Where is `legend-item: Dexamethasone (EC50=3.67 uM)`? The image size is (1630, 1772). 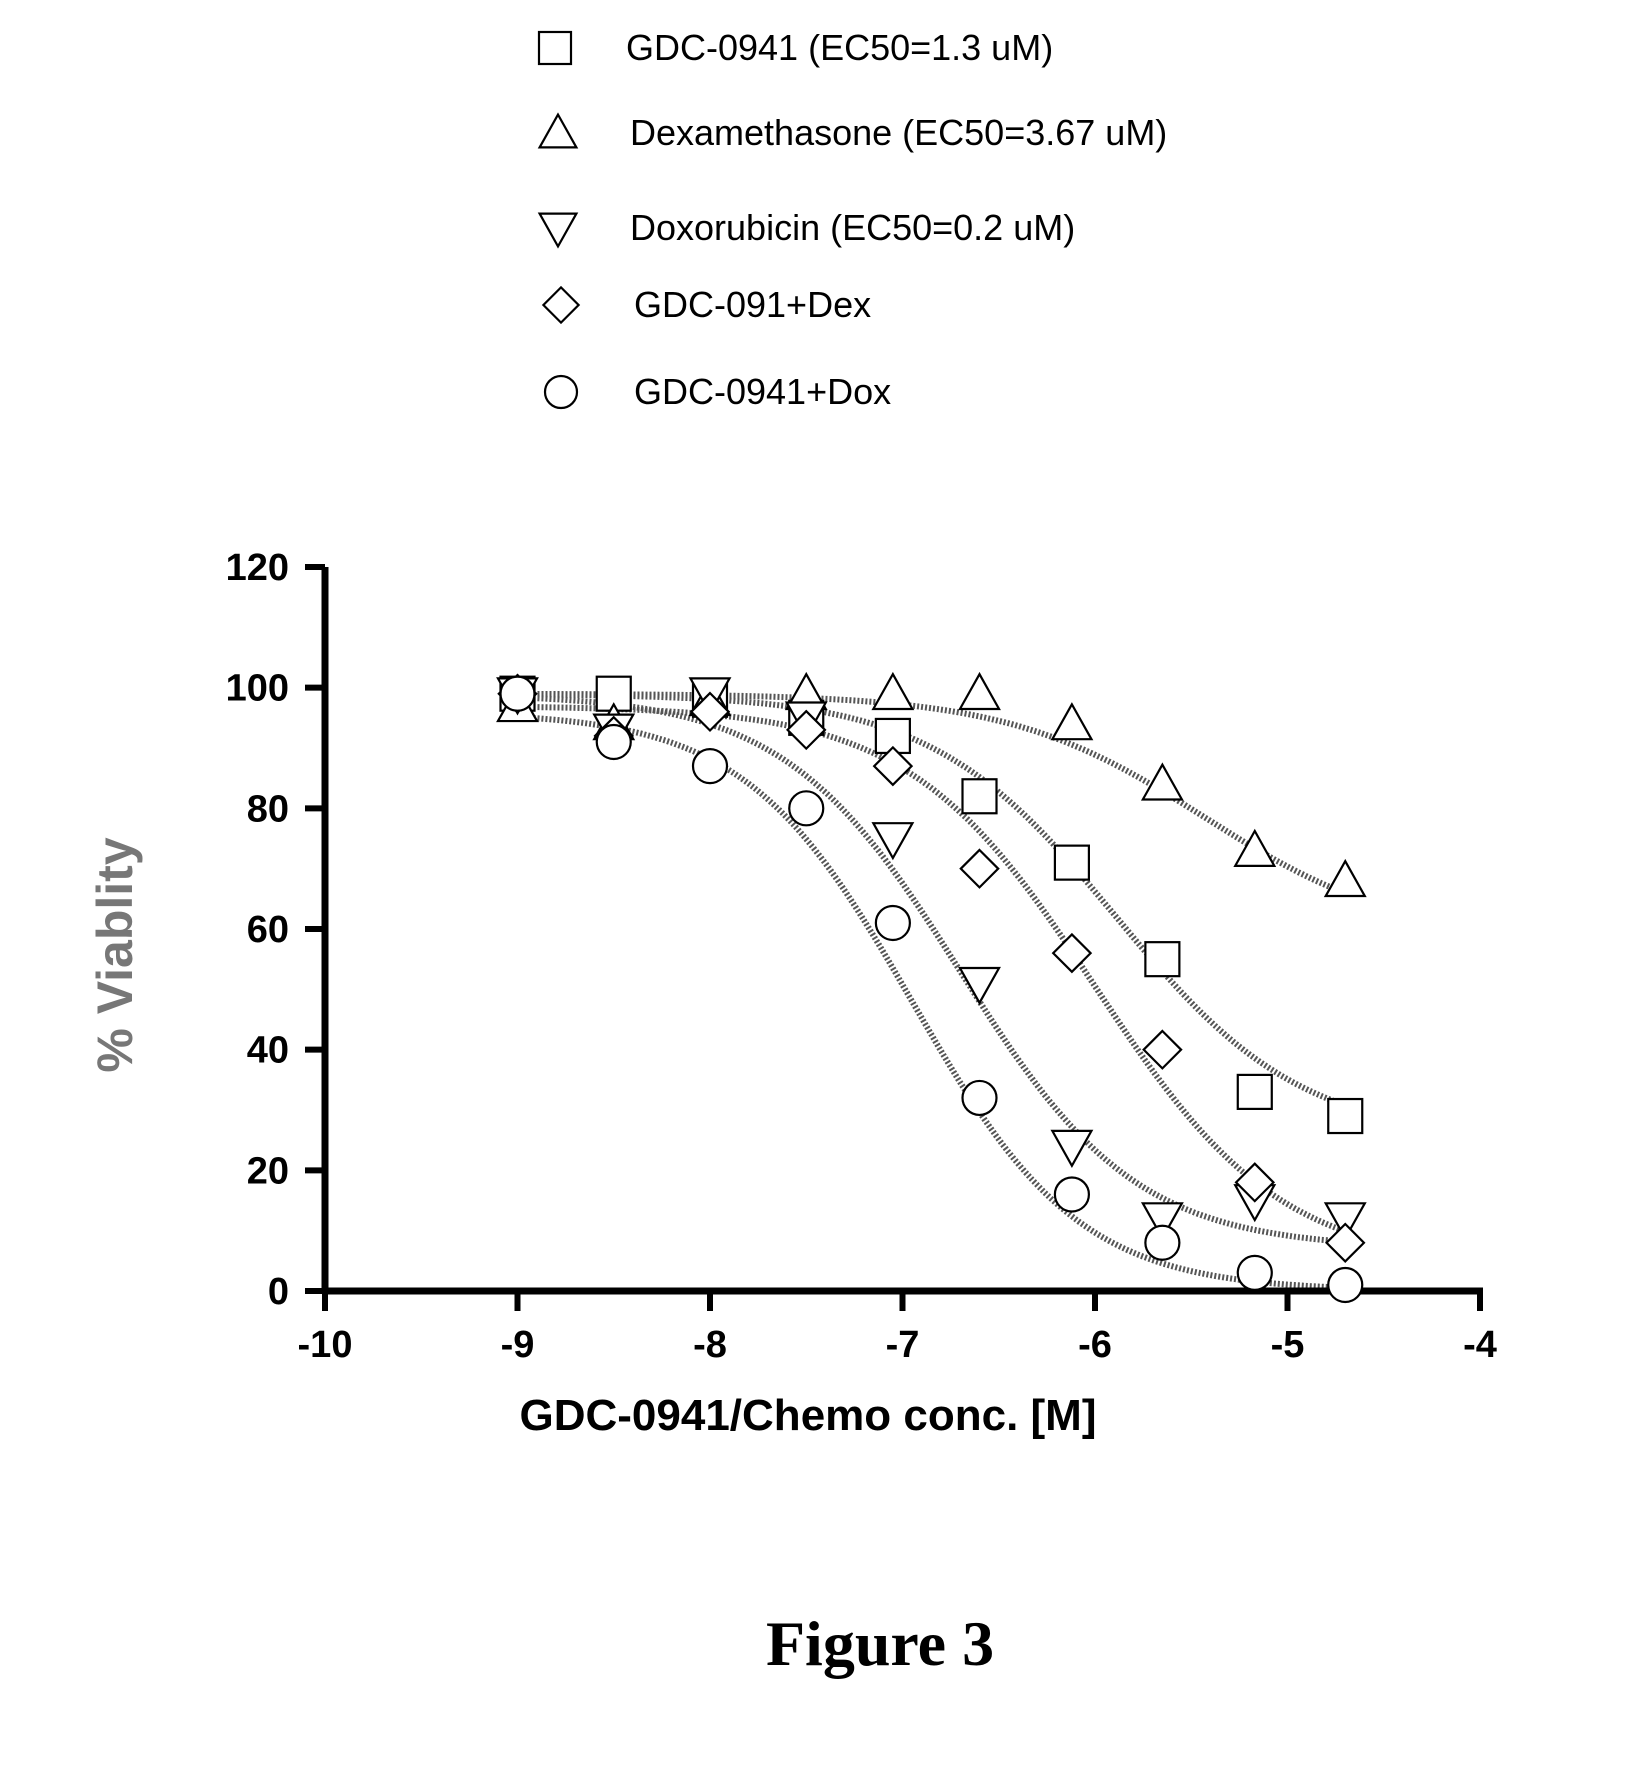 legend-item: Dexamethasone (EC50=3.67 uM) is located at coordinates (854, 132).